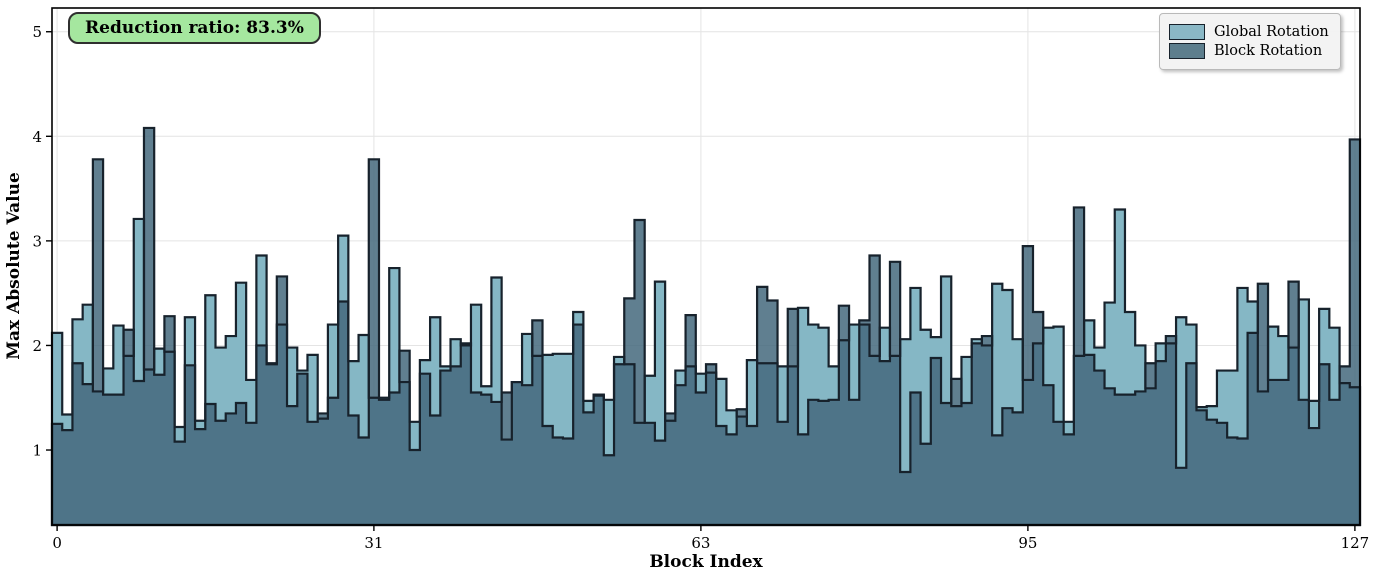 The image size is (1384, 584). Describe the element at coordinates (706, 562) in the screenshot. I see `x-axis-title: Block Index` at that location.